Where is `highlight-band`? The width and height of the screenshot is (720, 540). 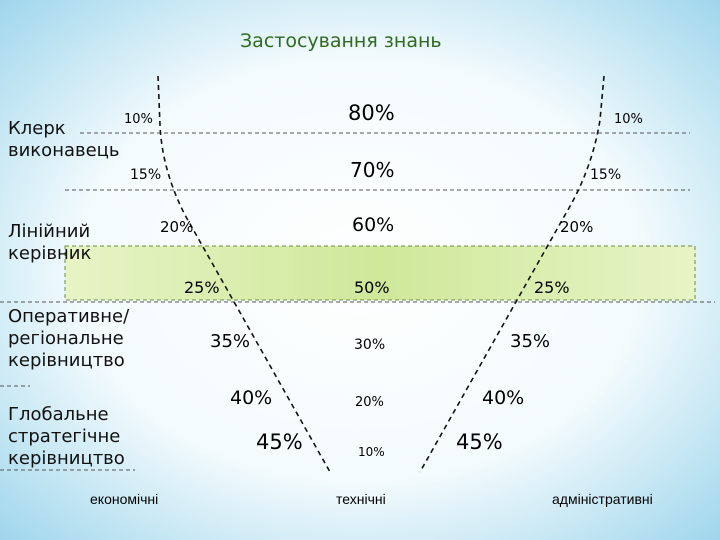 highlight-band is located at coordinates (380, 273).